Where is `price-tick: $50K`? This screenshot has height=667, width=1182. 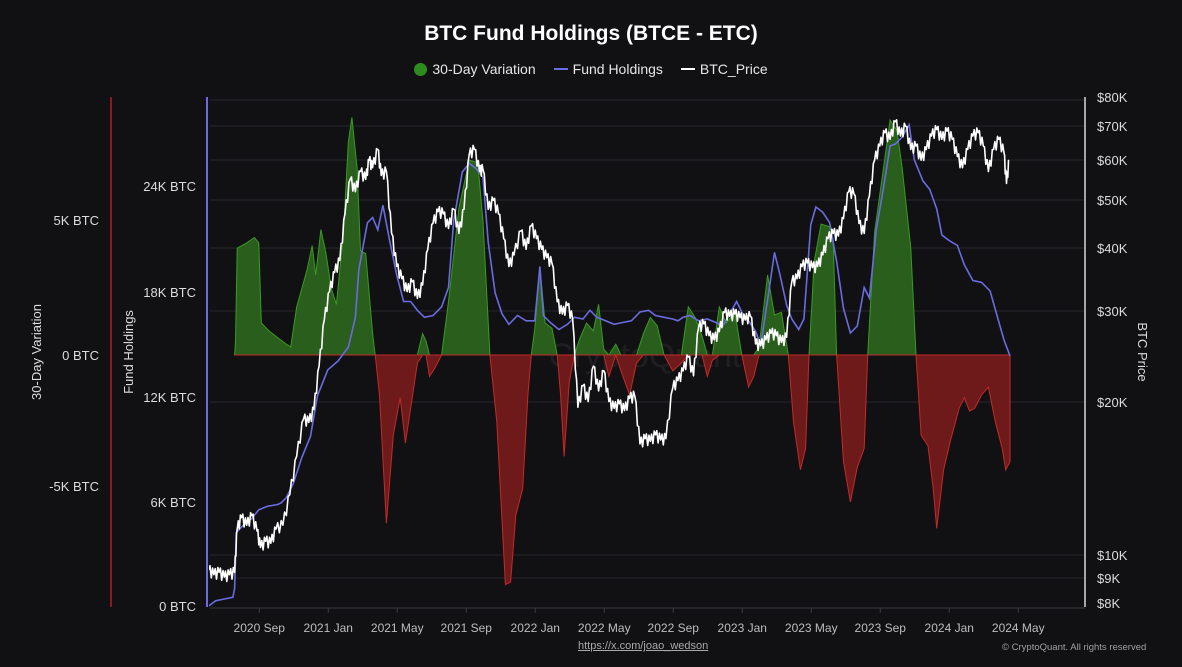 price-tick: $50K is located at coordinates (1112, 200).